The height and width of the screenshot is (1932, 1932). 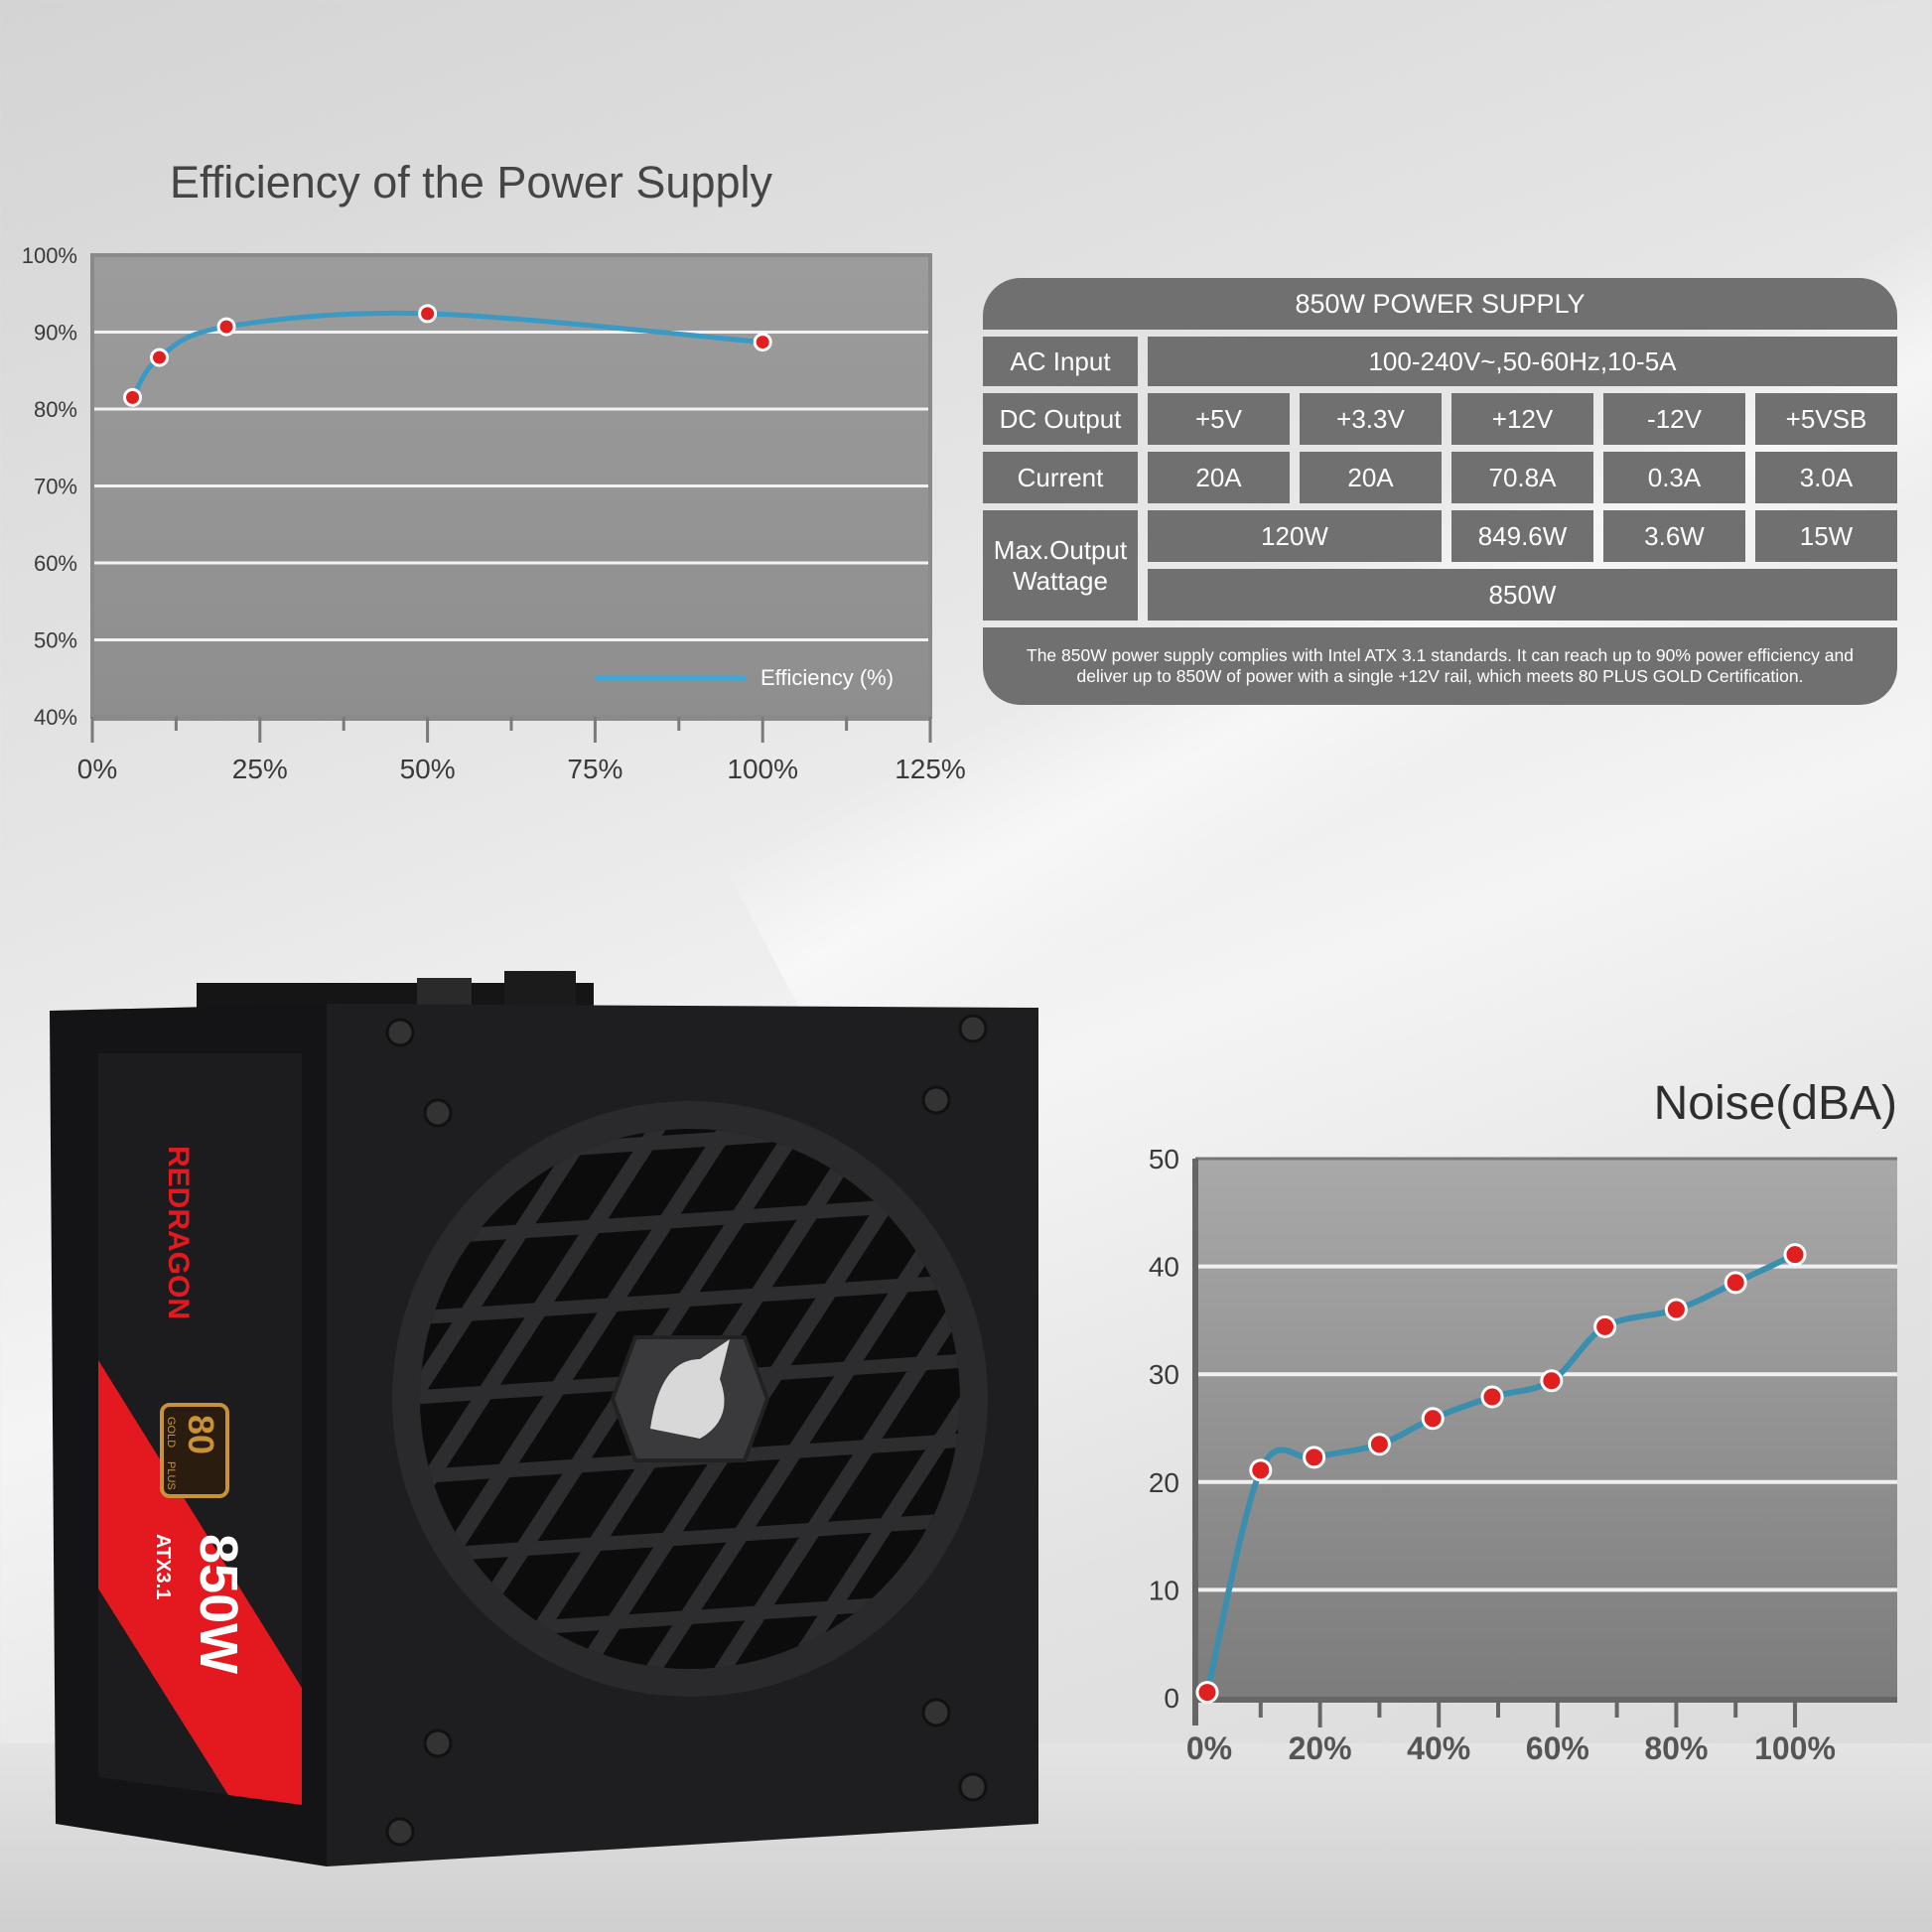 What do you see at coordinates (1164, 1483) in the screenshot?
I see `y-tick-label: 20` at bounding box center [1164, 1483].